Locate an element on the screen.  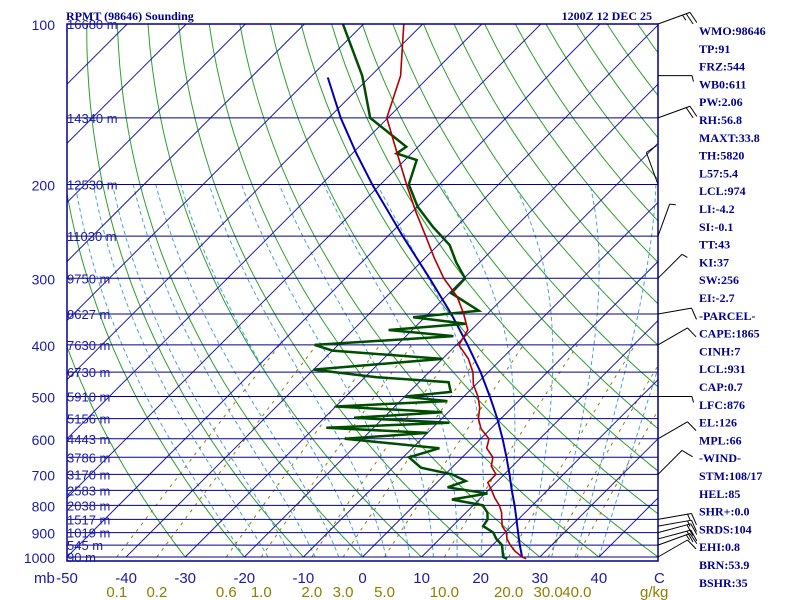
pressure-label: 100 is located at coordinates (44, 25).